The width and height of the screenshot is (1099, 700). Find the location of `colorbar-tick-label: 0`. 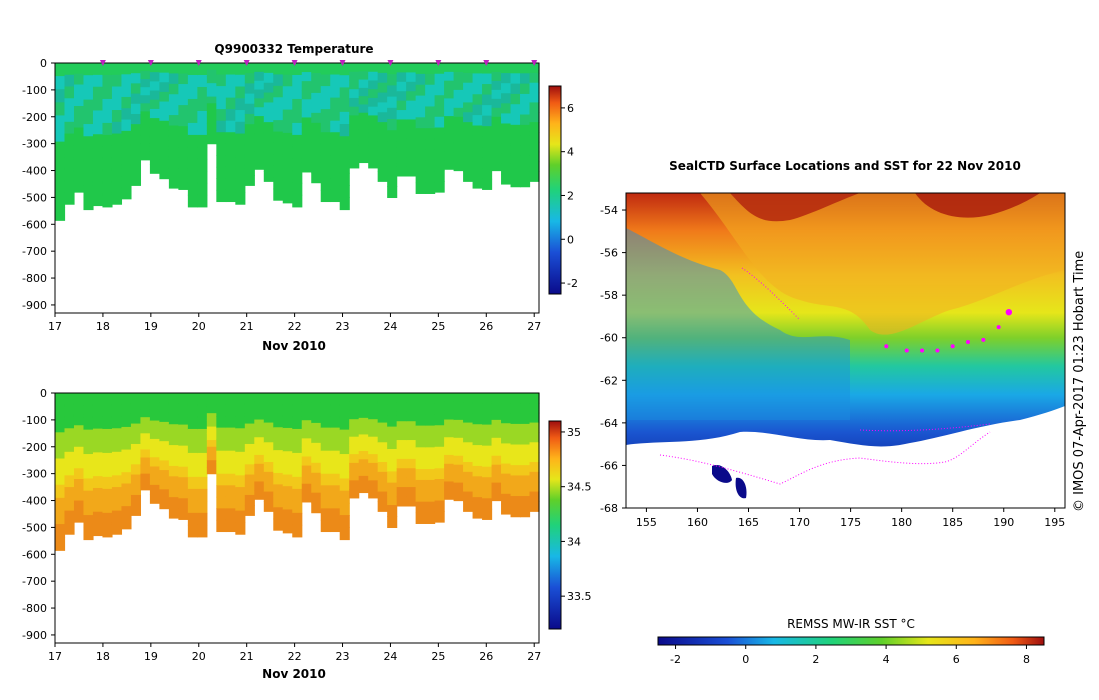

colorbar-tick-label: 0 is located at coordinates (745, 659).